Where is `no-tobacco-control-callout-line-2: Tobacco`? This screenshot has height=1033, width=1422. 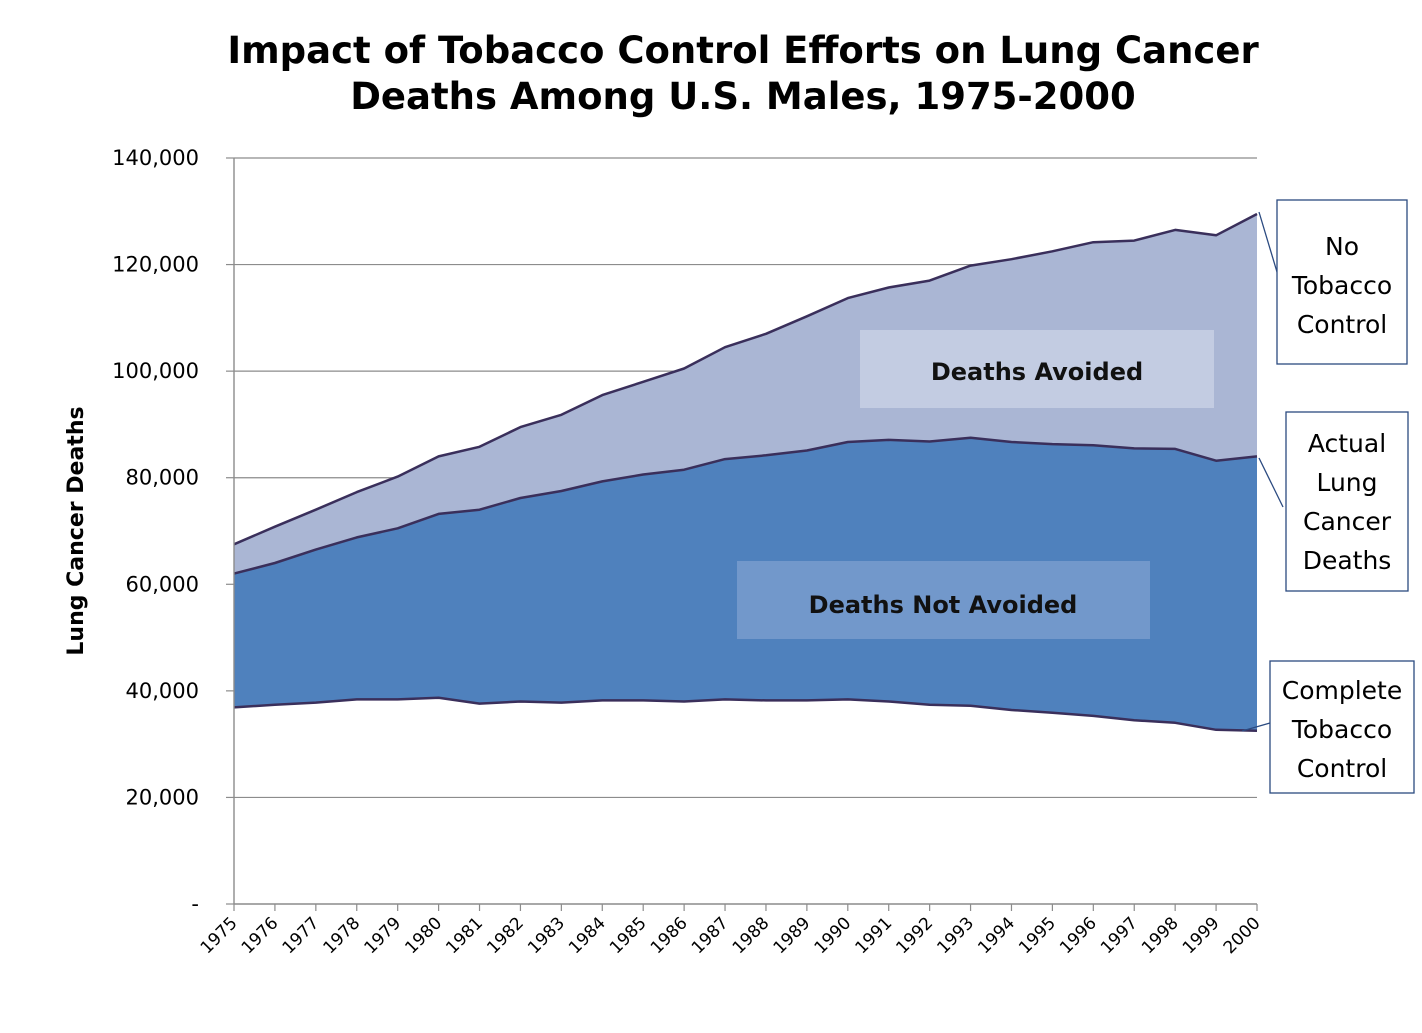
no-tobacco-control-callout-line-2: Tobacco is located at coordinates (1341, 285).